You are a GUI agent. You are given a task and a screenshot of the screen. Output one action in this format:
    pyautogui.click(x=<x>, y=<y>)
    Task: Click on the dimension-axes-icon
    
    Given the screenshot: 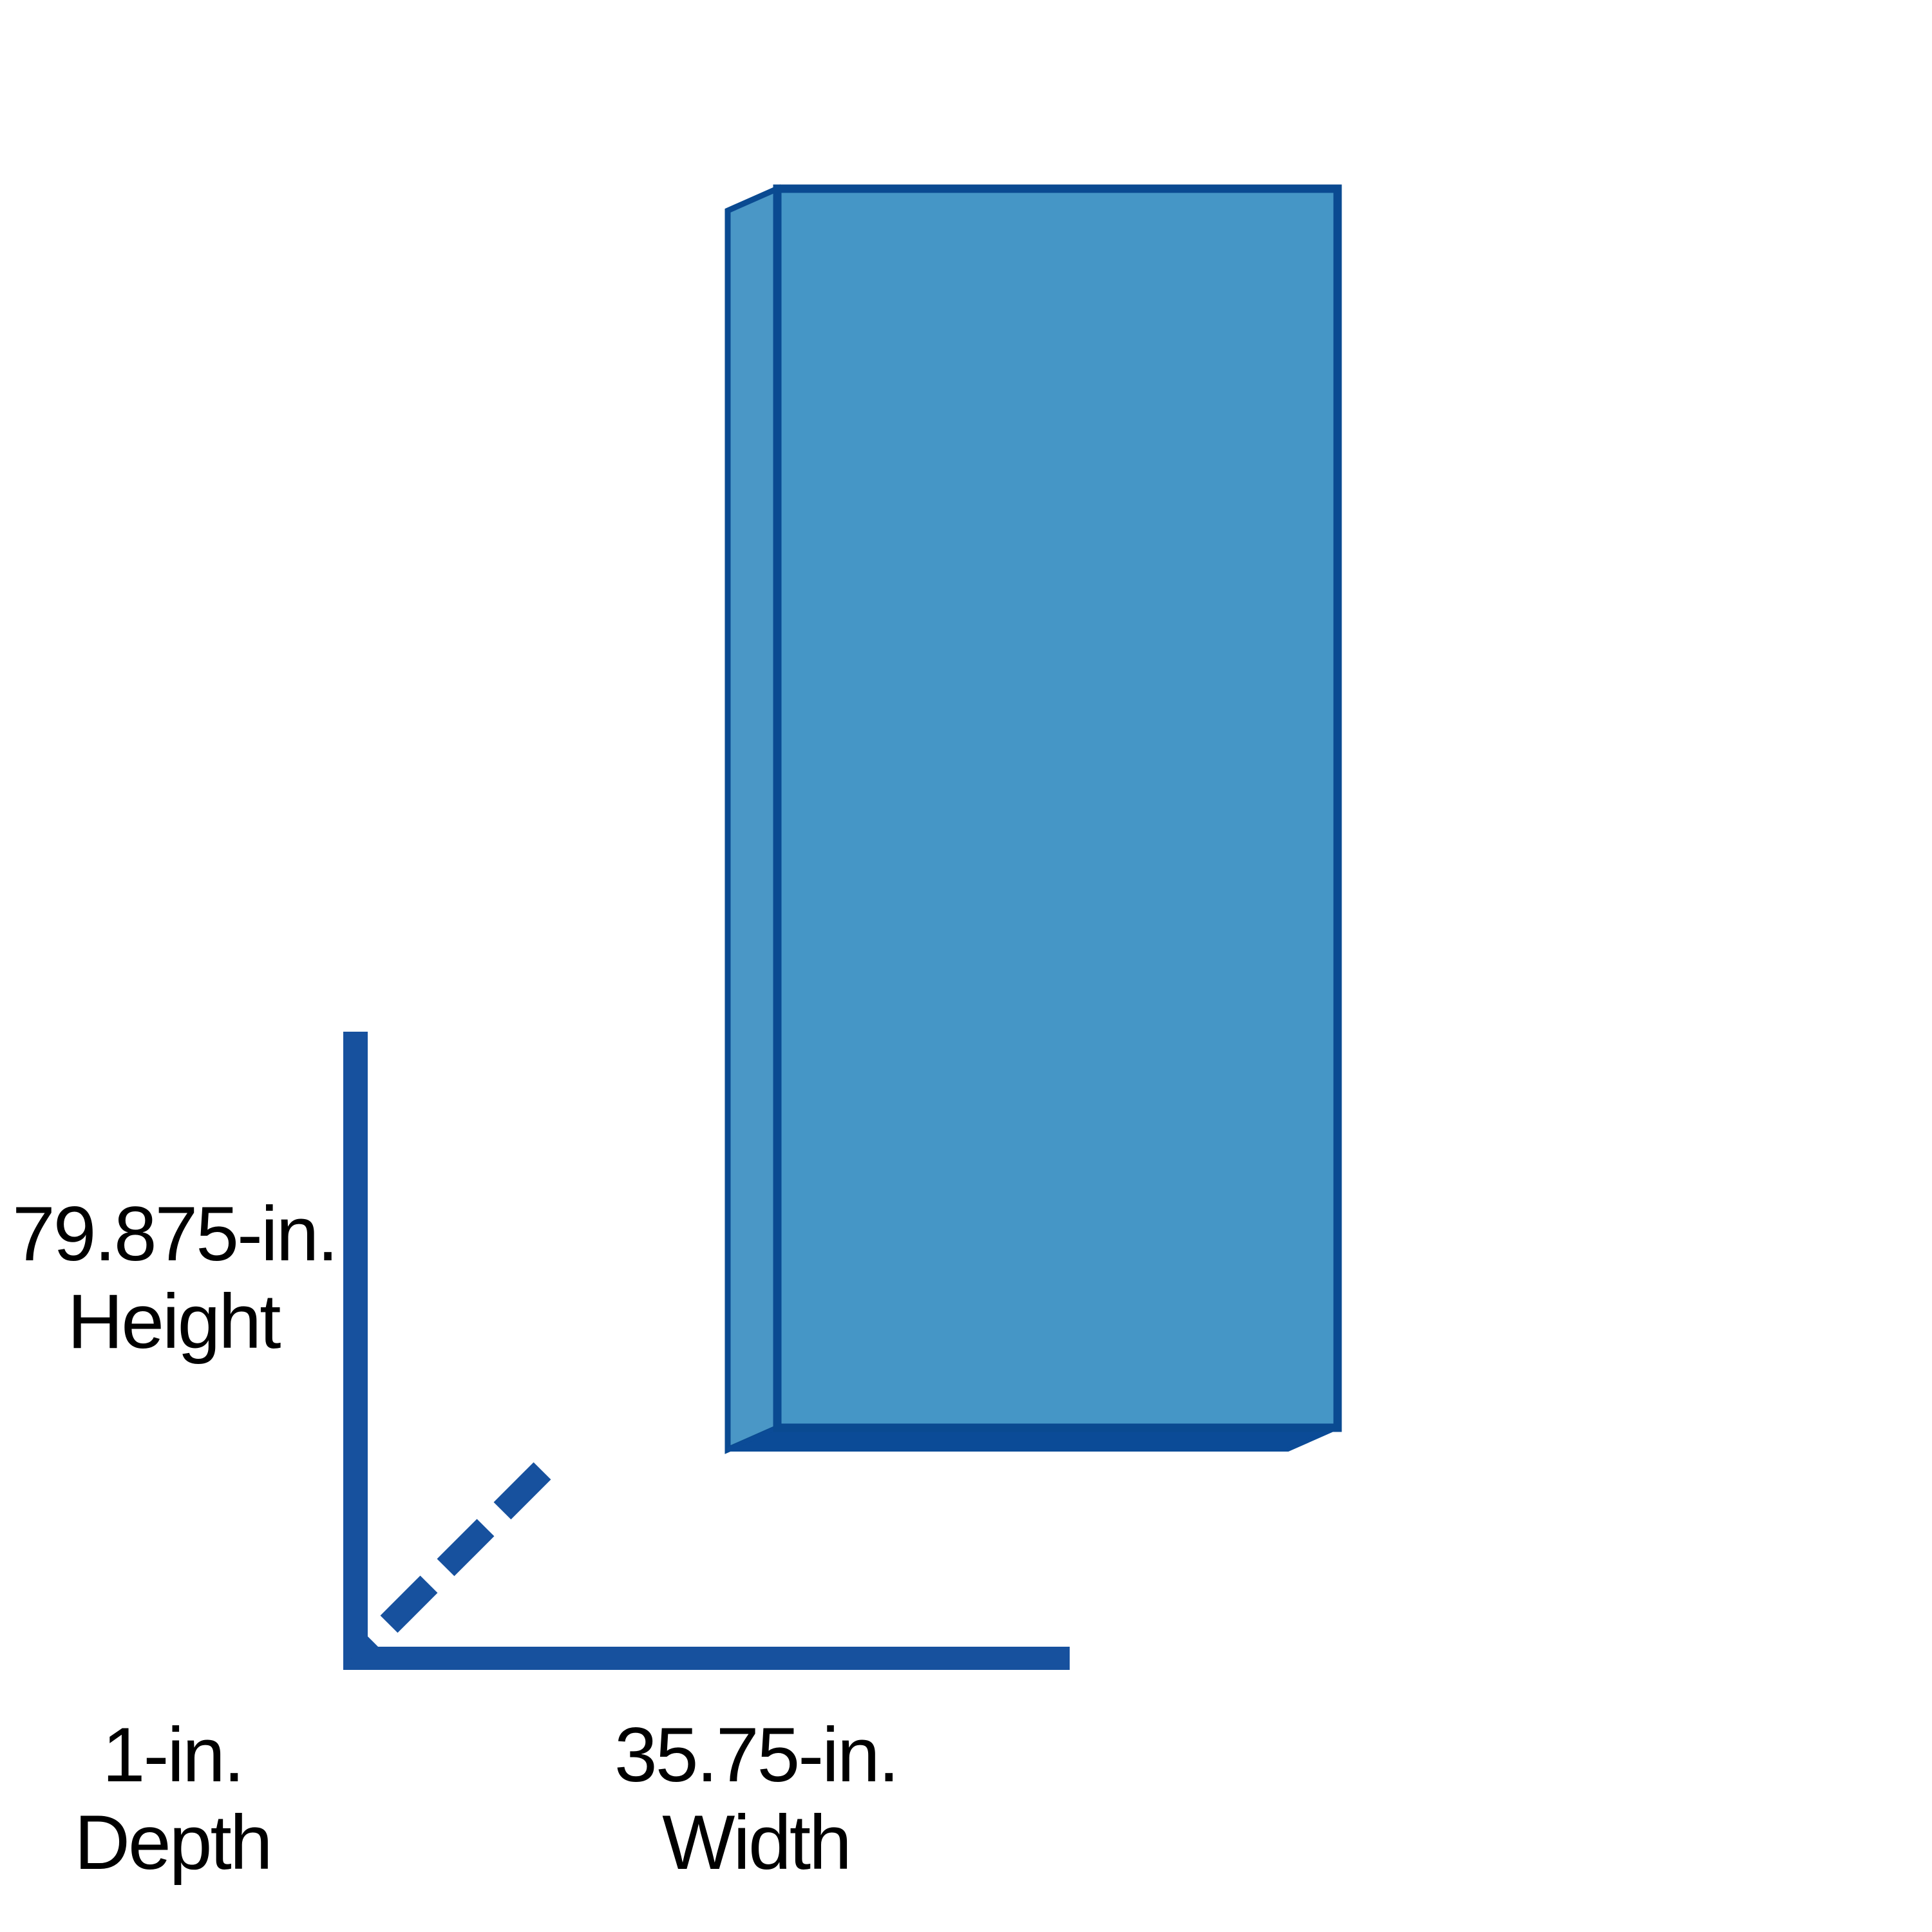 What is the action you would take?
    pyautogui.click(x=707, y=1351)
    